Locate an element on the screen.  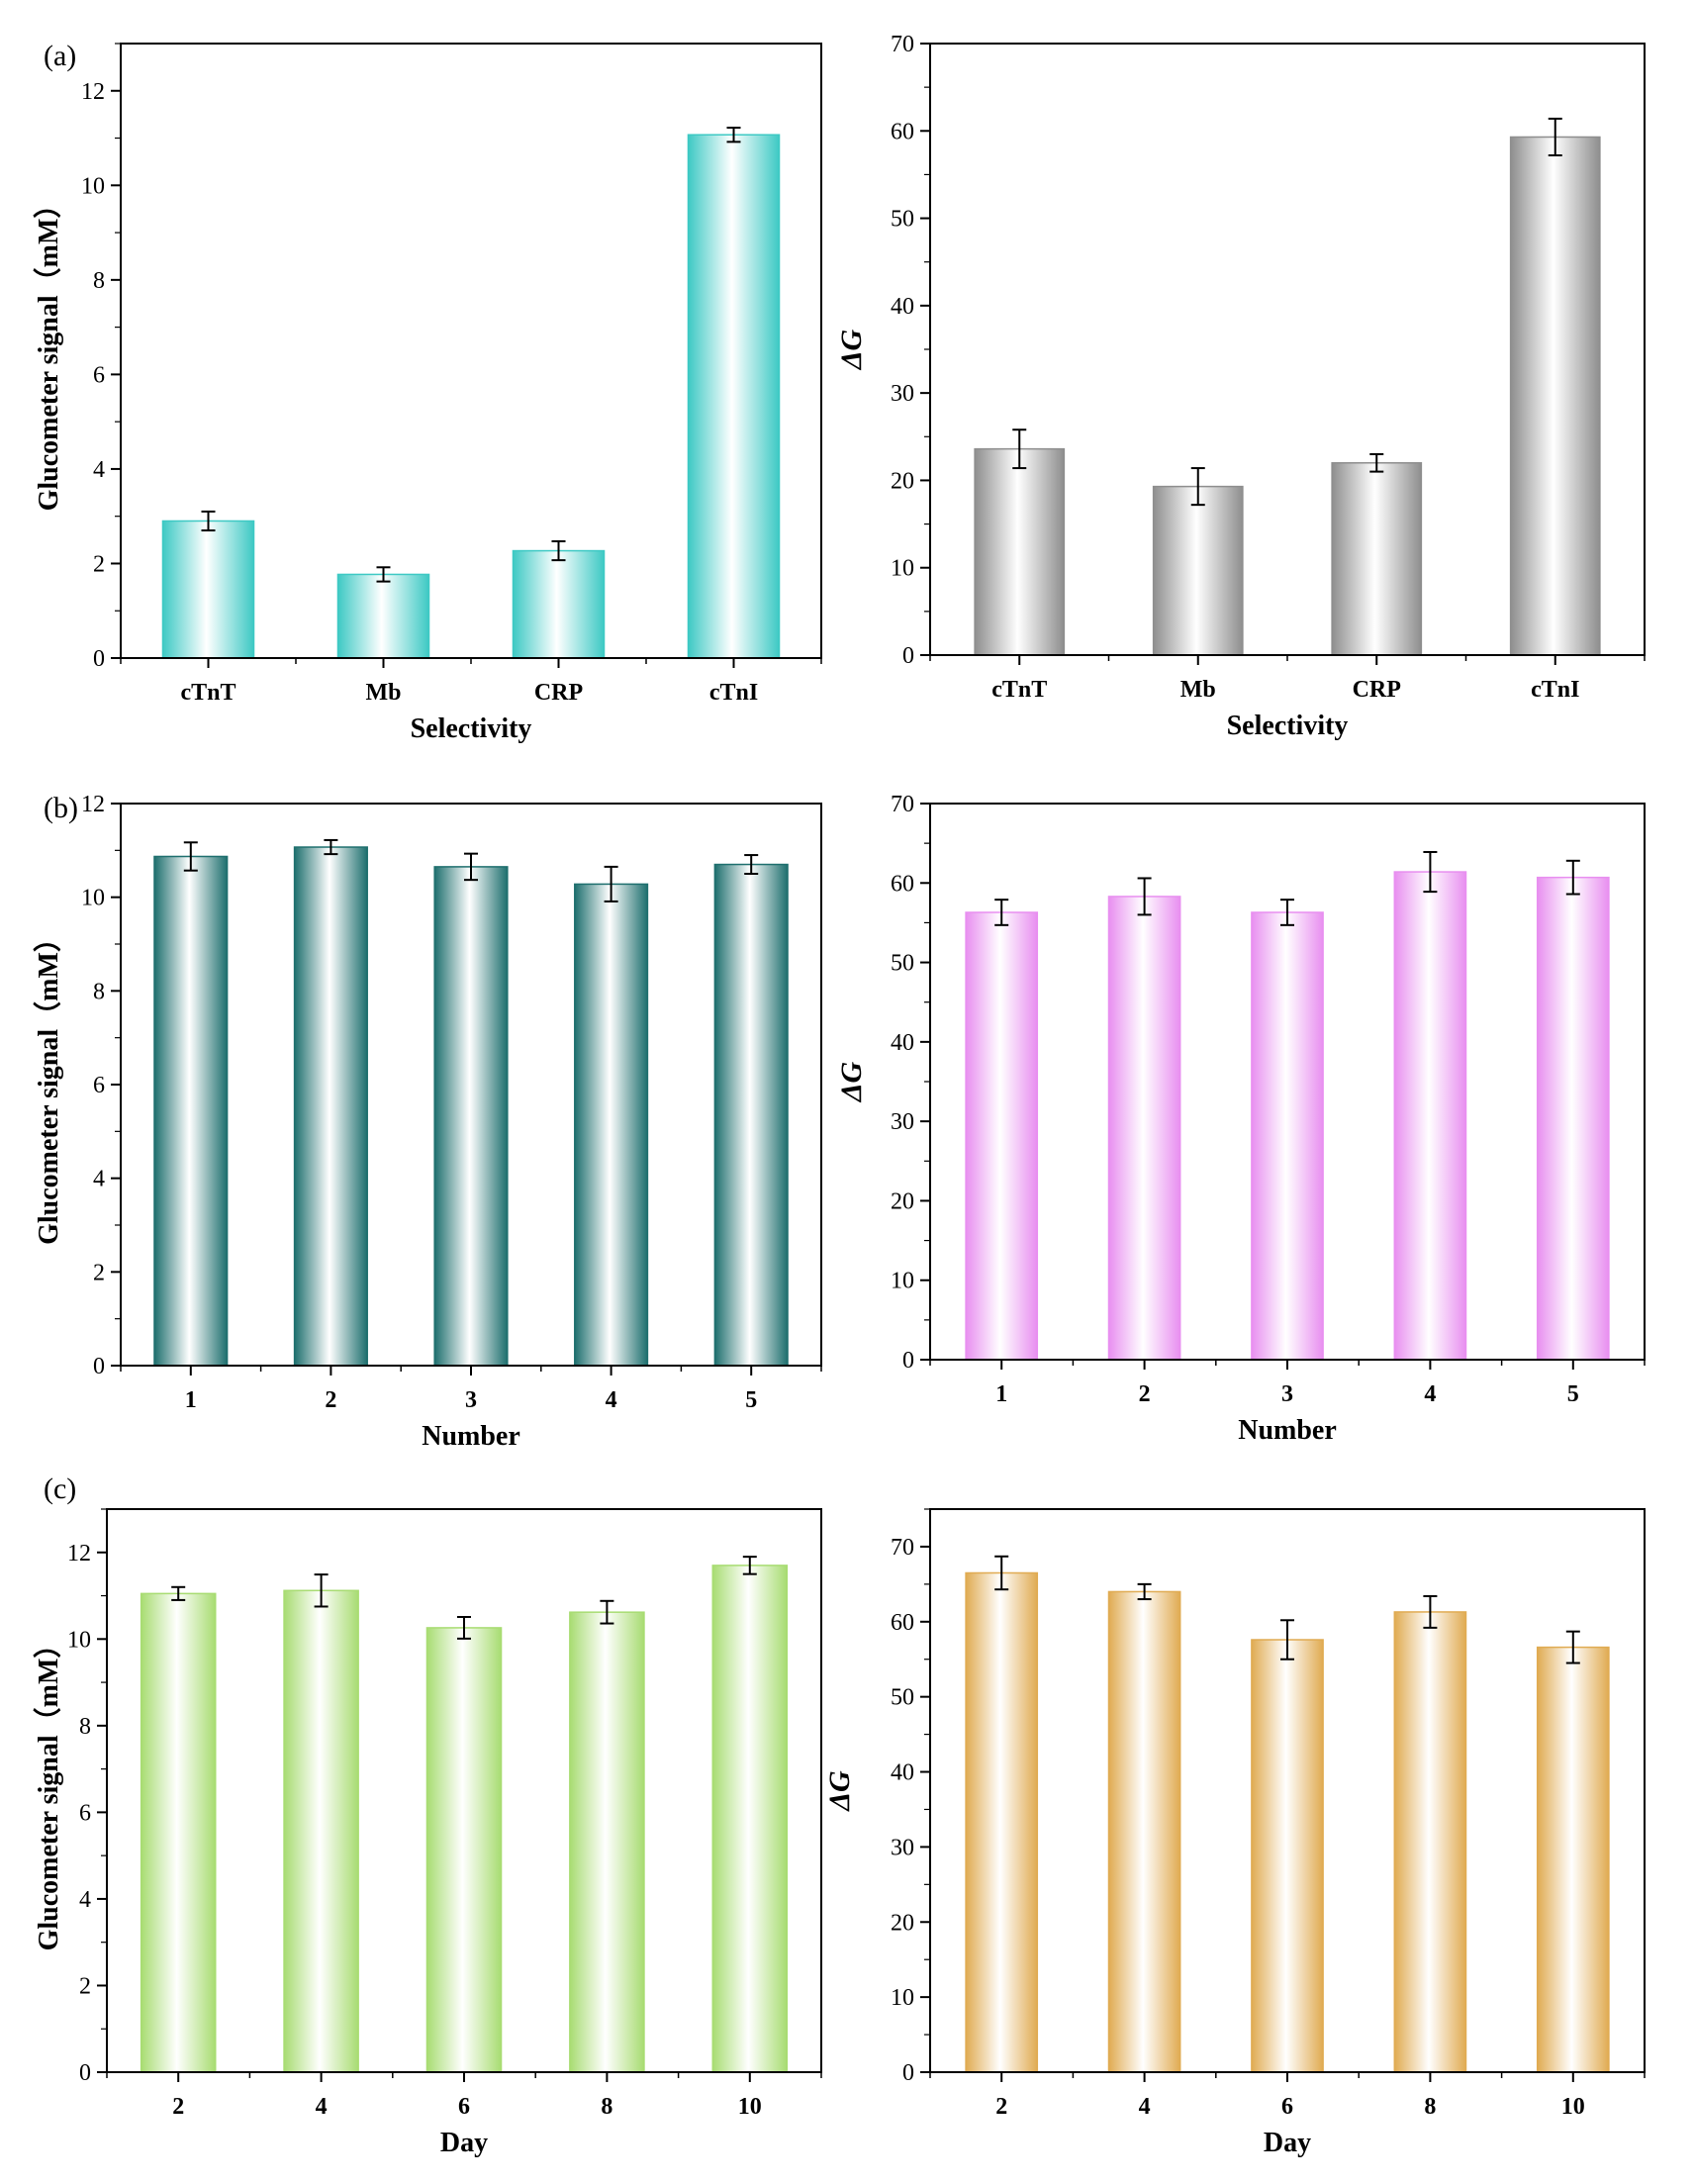
bar-cTnT is located at coordinates (1020, 551).